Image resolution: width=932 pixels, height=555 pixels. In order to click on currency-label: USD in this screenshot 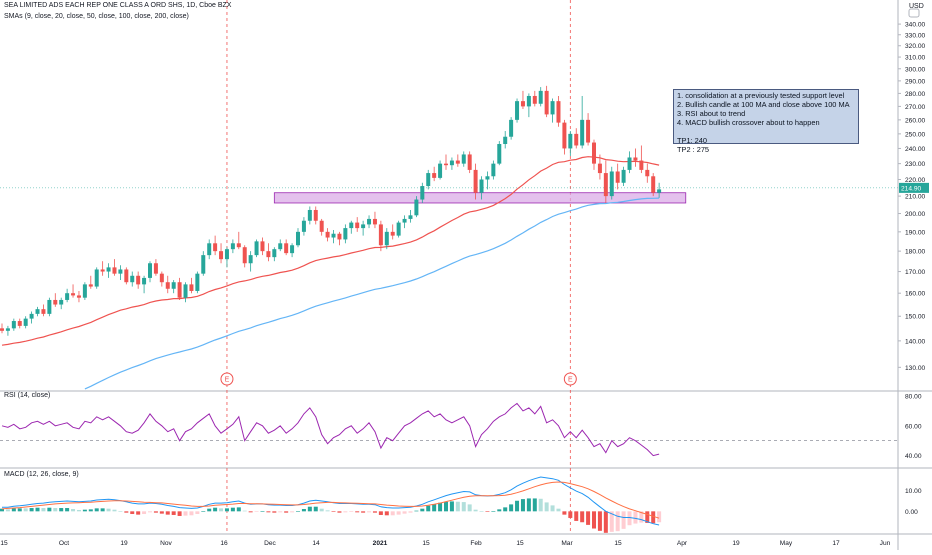, I will do `click(916, 6)`.